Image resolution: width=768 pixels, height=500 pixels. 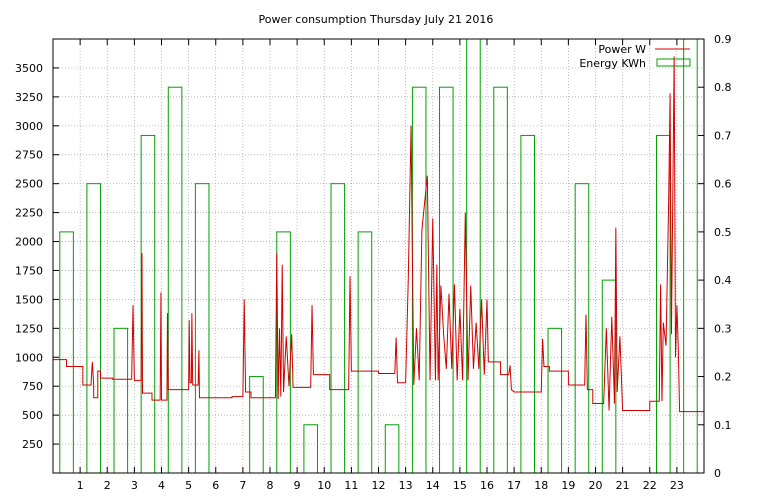 What do you see at coordinates (29, 242) in the screenshot?
I see `y-tick-label: 2000` at bounding box center [29, 242].